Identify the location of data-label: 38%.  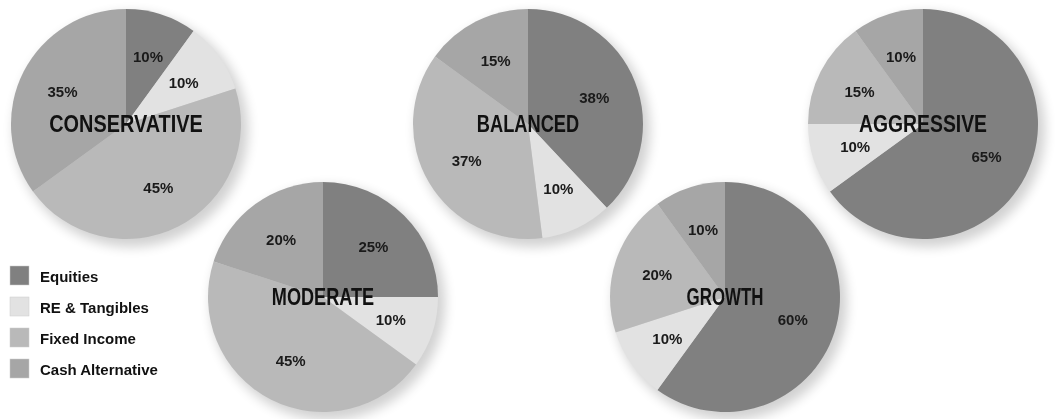
(594, 98).